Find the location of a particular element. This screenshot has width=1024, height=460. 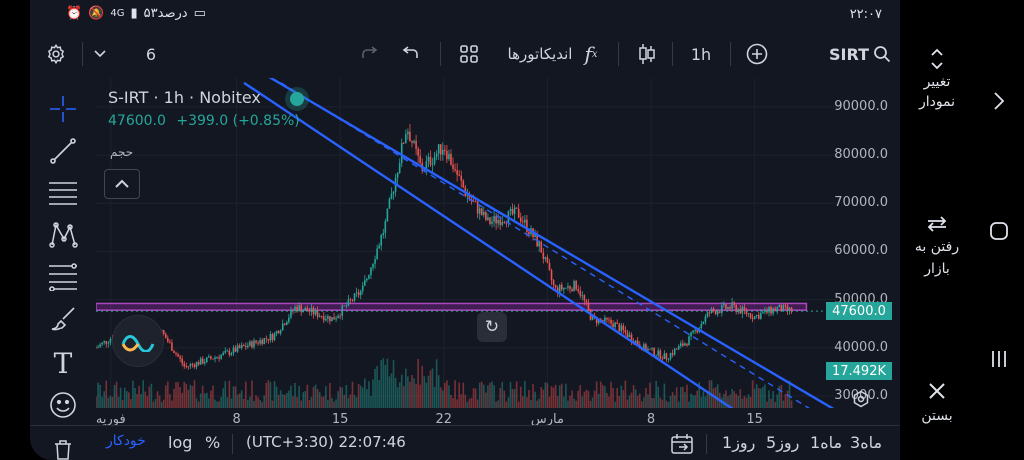

status-time: ۲۲:۰۷ is located at coordinates (865, 14).